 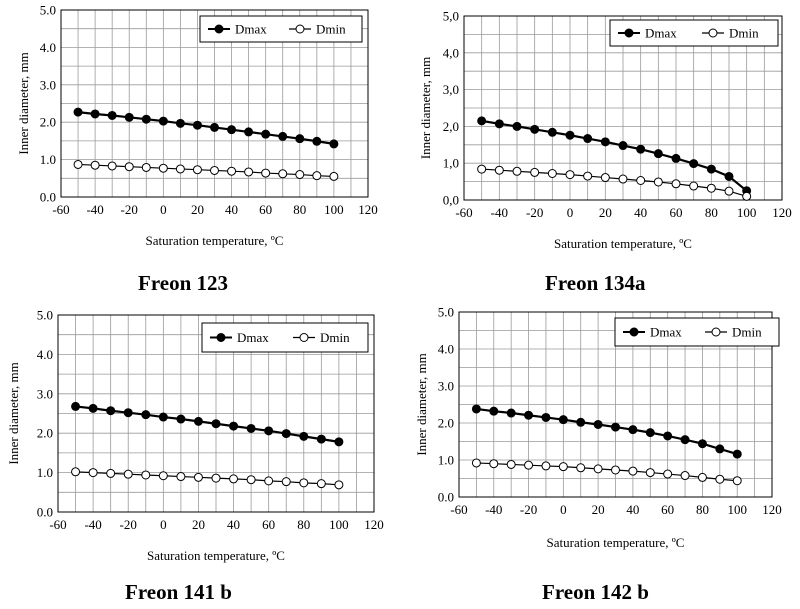 What do you see at coordinates (48, 10) in the screenshot?
I see `y-tick-label: 5.0` at bounding box center [48, 10].